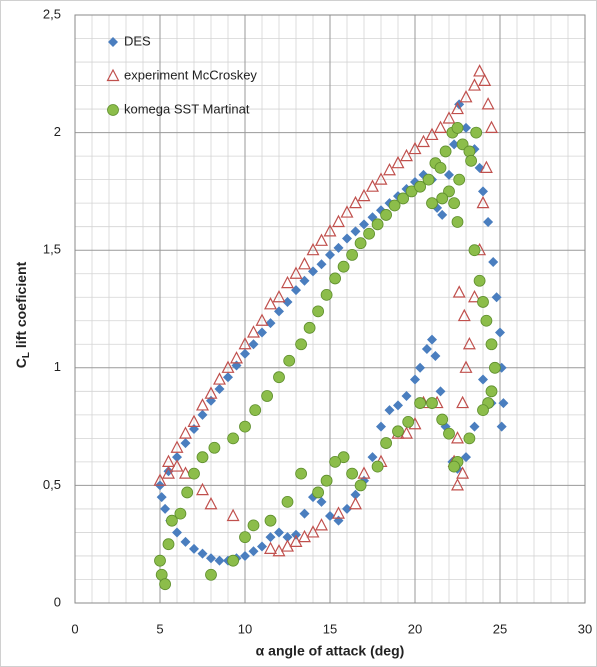  Describe the element at coordinates (187, 108) in the screenshot. I see `legend-label: komega SST Martinat` at that location.